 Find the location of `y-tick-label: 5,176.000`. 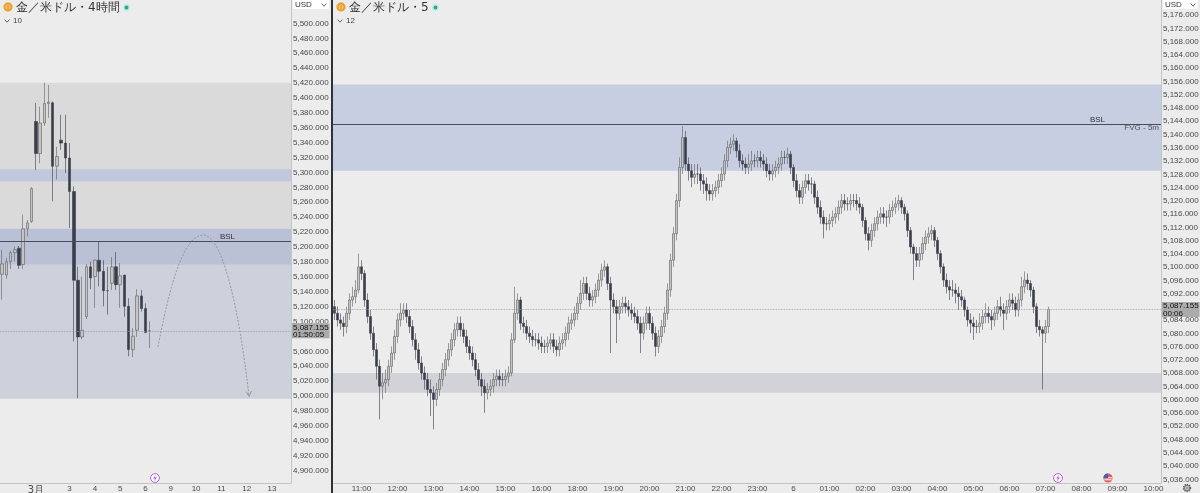

y-tick-label: 5,176.000 is located at coordinates (1181, 15).